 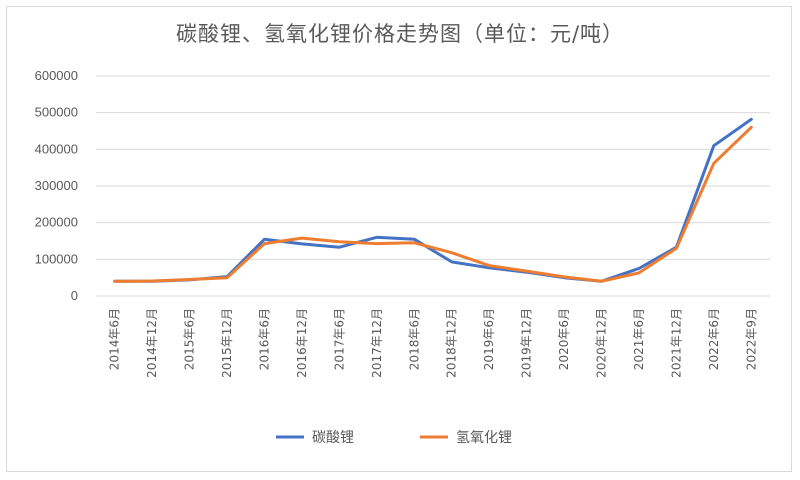 I want to click on x-tick-label: 2021年12月, so click(x=676, y=343).